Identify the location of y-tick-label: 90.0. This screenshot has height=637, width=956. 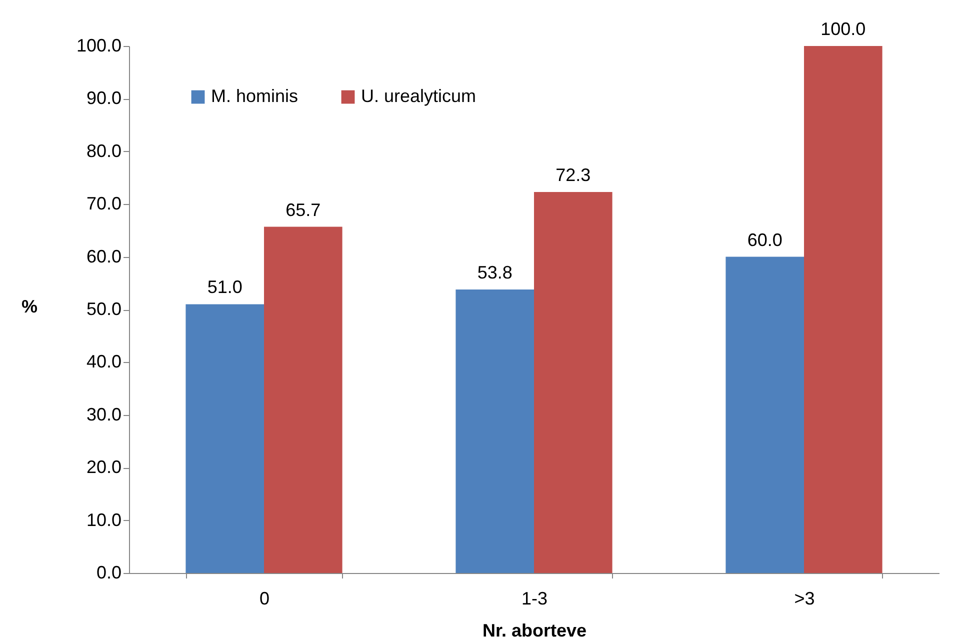
(104, 98).